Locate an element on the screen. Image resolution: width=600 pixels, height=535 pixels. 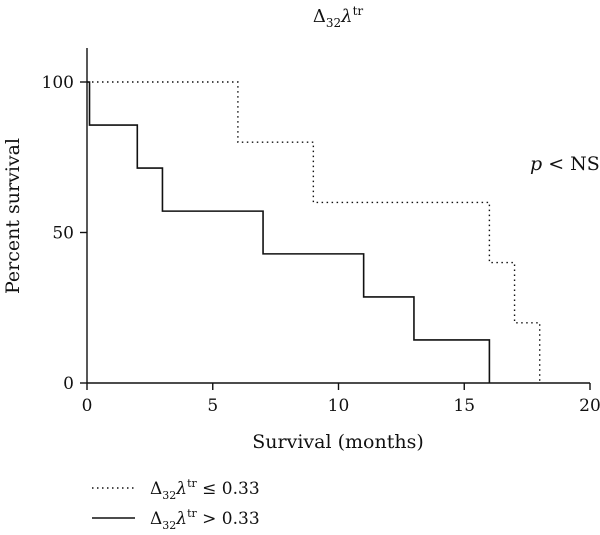
x-tick-label: 0 is located at coordinates (87, 406).